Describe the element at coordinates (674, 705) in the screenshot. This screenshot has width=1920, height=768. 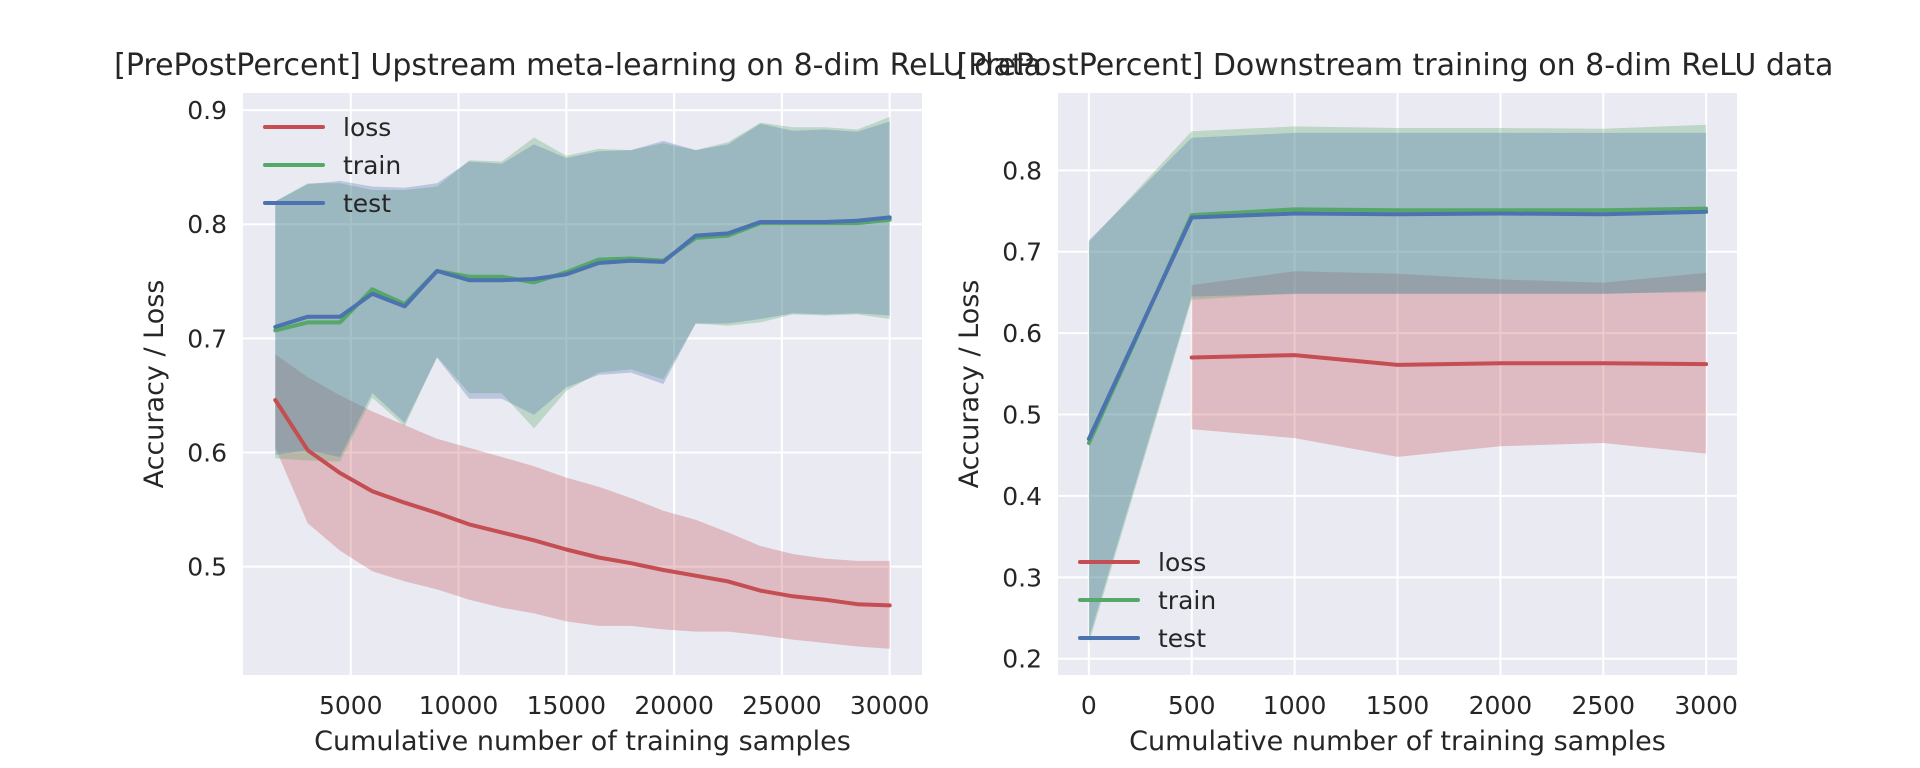
I see `x-tick-label: 20000` at that location.